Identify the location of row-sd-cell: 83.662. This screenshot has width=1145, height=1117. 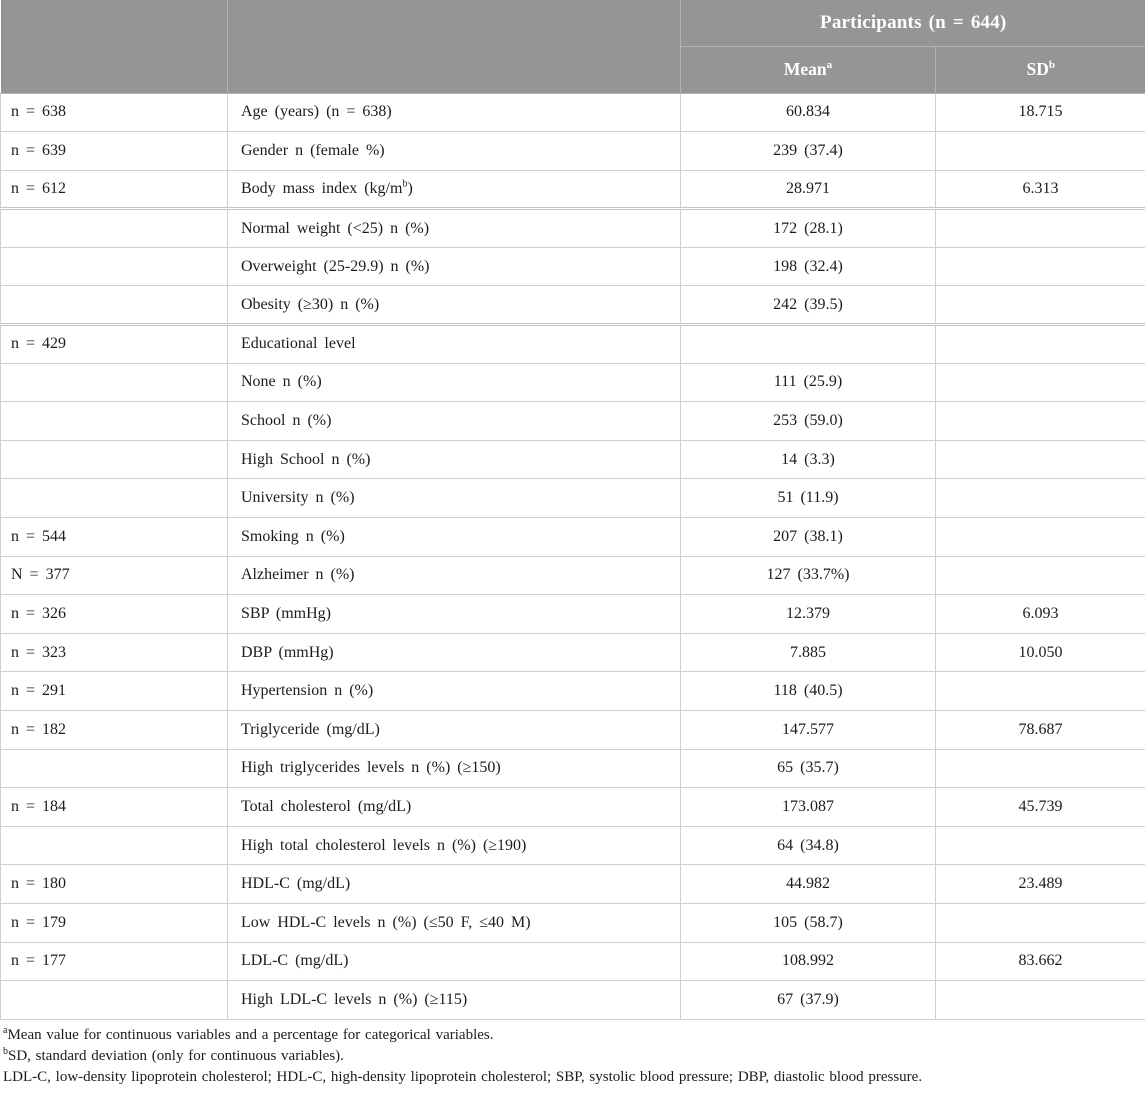
(1039, 961).